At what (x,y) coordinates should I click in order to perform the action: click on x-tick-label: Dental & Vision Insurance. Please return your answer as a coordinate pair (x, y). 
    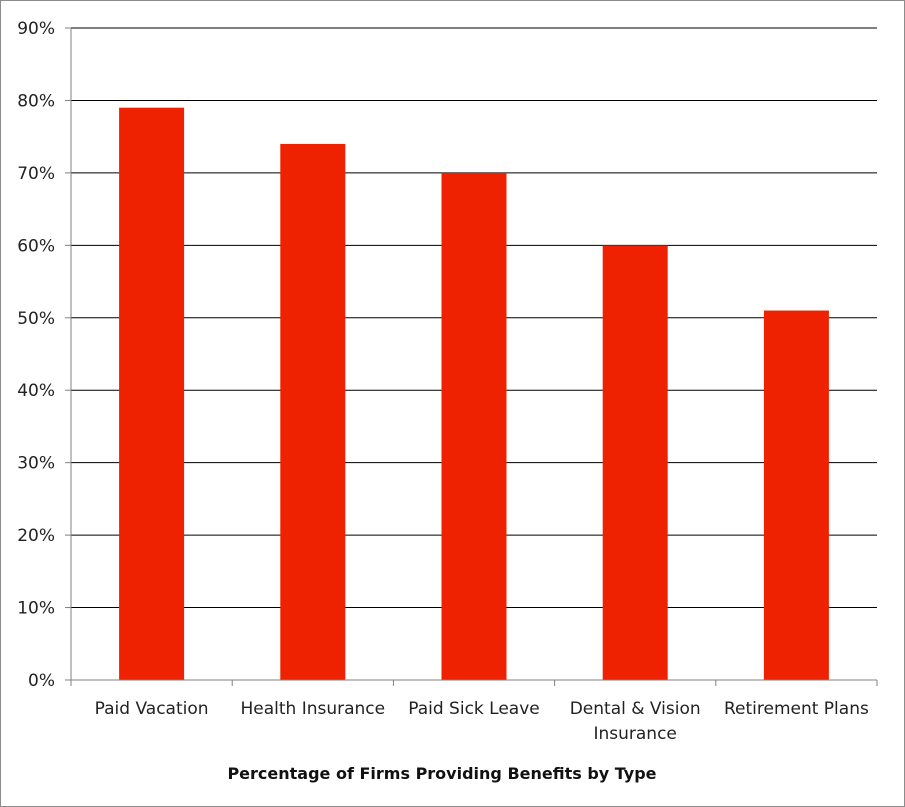
    Looking at the image, I should click on (635, 721).